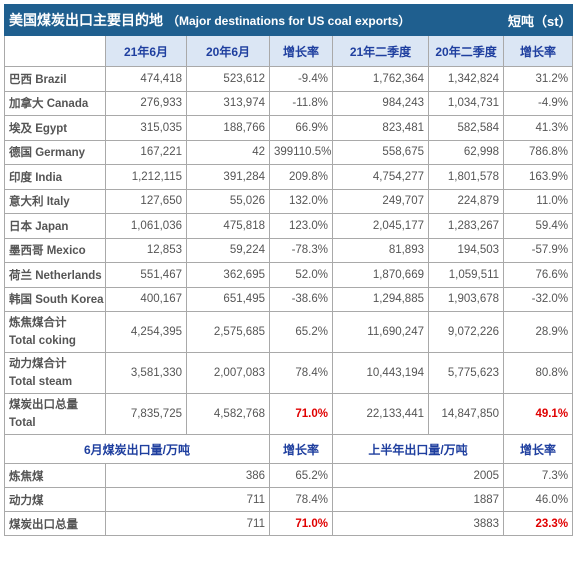  I want to click on summary-row: 煤炭出口总量 711 71.0% 3883 23.3%, so click(289, 523).